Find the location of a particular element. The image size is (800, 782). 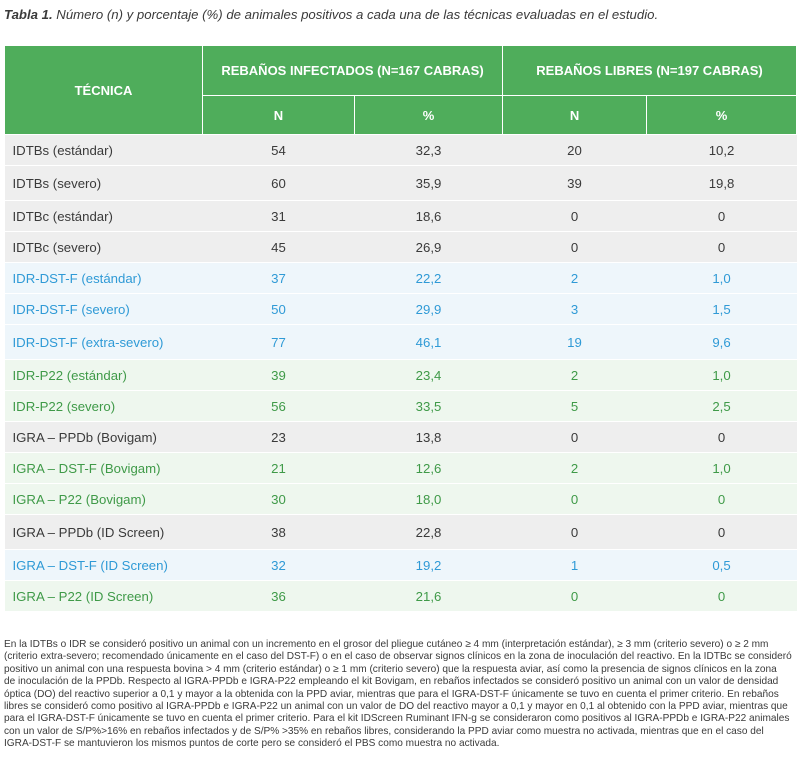

table-row: IGRA – DST-F (Bovigam) 21 12,6 2 1,0 is located at coordinates (400, 468).